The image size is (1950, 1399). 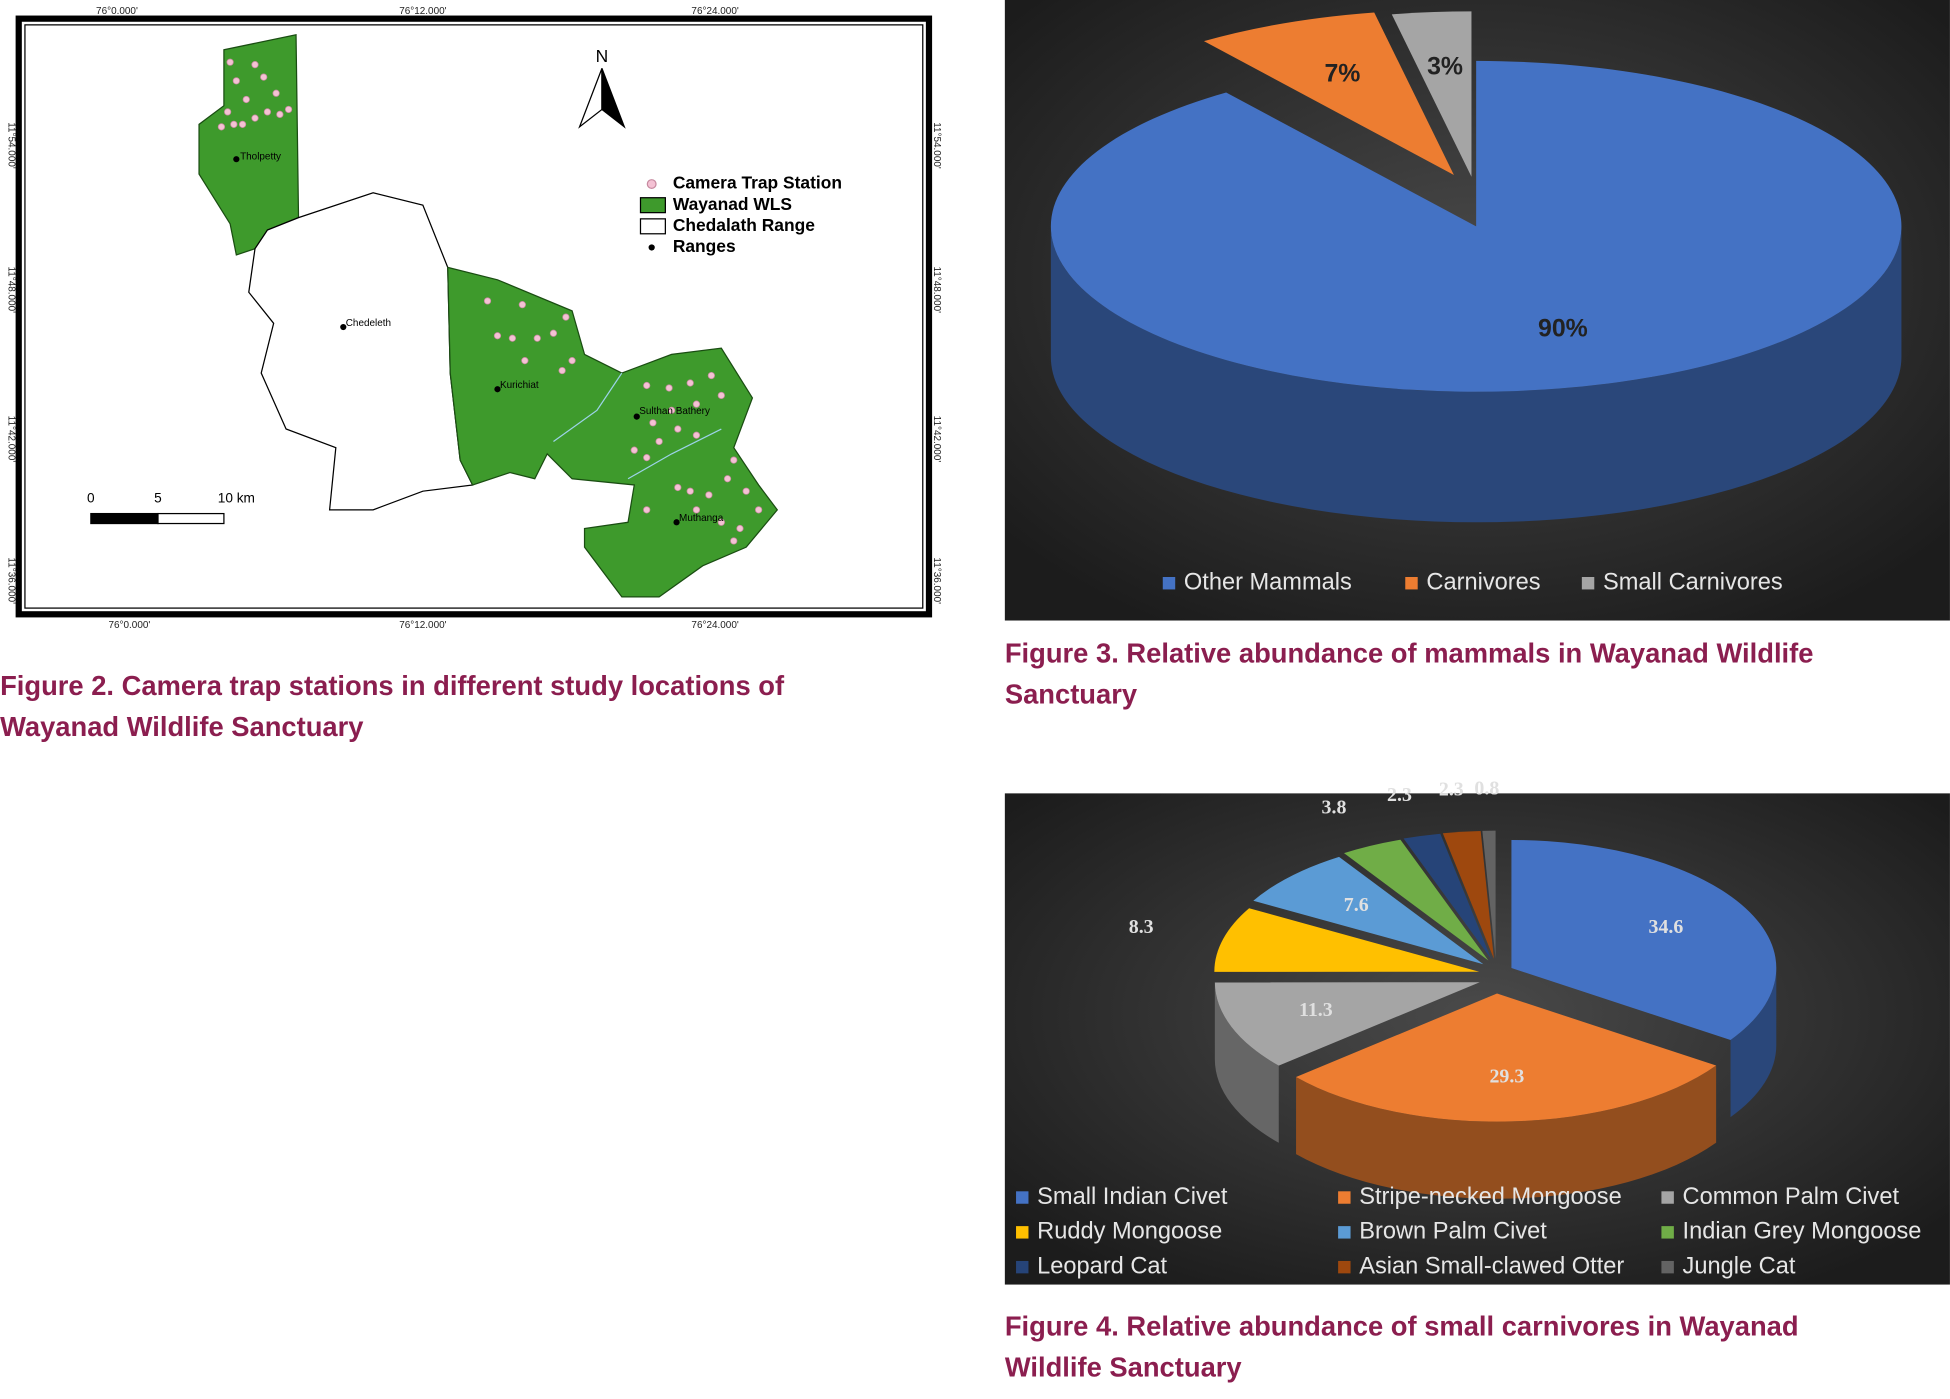 I want to click on legend-label: Common Palm Civet, so click(x=1791, y=1197).